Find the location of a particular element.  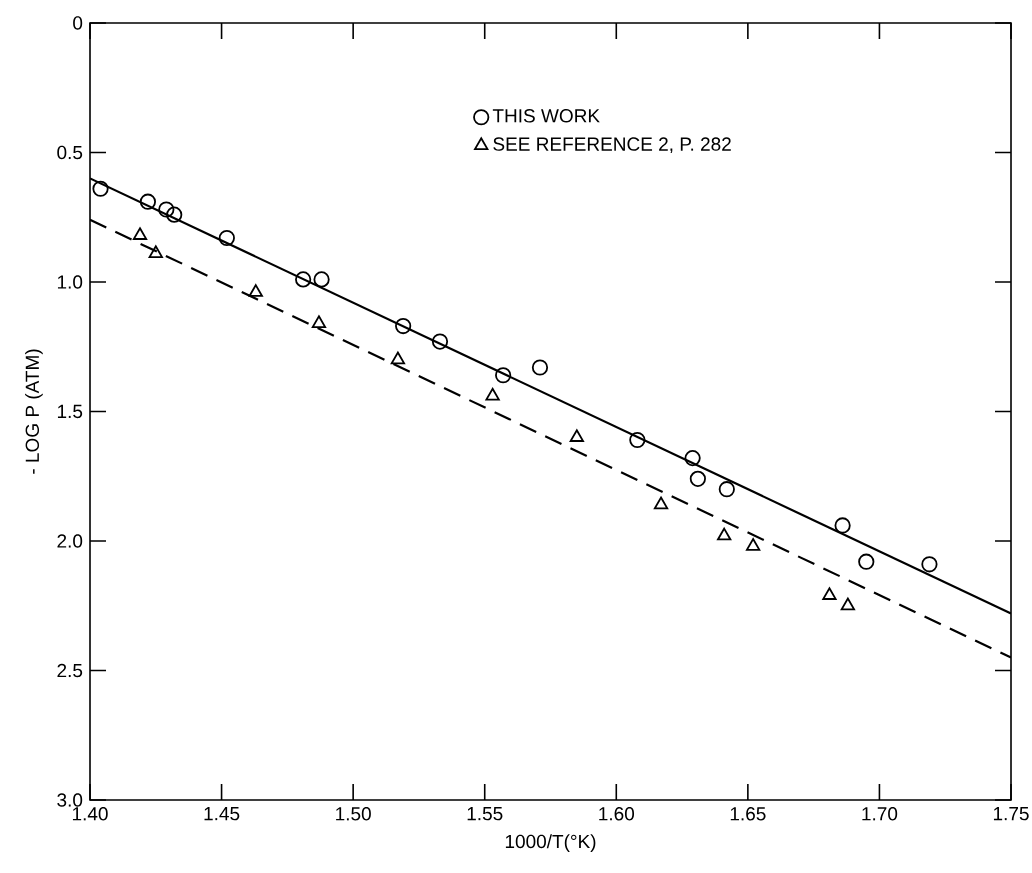

x-tick-label: 1.55 is located at coordinates (485, 814).